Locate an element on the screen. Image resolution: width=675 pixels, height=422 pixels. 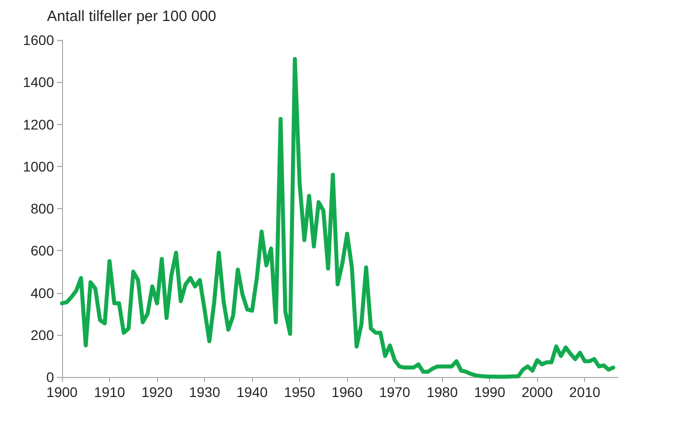
y-tick-label: 200 is located at coordinates (42, 334).